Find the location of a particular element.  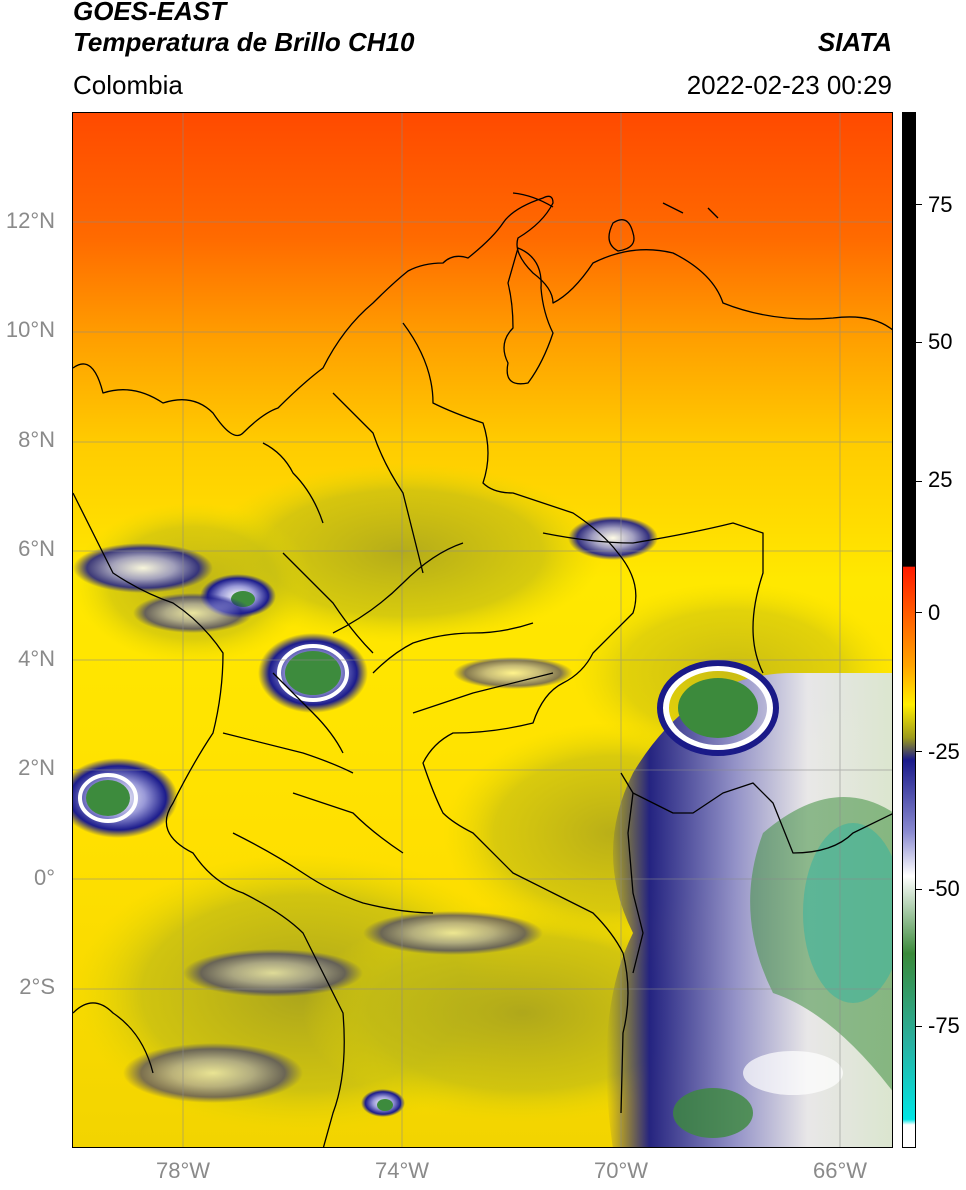

product-title: Temperatura de Brillo CH10 is located at coordinates (244, 42).